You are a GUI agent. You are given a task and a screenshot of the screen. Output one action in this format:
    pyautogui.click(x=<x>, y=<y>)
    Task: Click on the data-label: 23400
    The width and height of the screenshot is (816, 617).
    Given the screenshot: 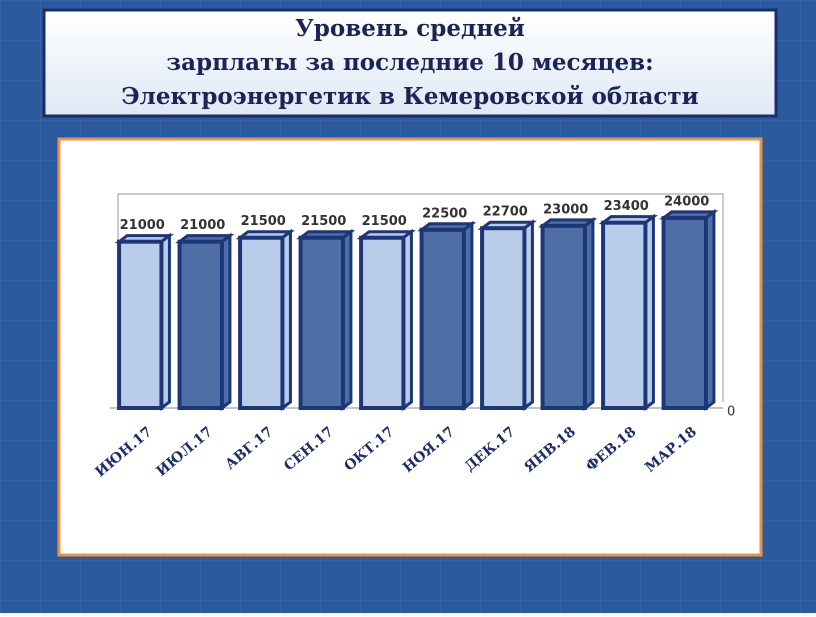 What is the action you would take?
    pyautogui.click(x=626, y=206)
    